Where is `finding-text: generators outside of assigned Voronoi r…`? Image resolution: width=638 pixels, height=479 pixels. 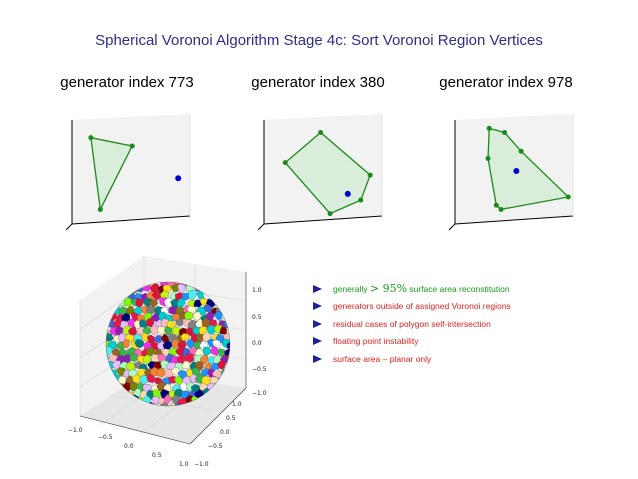 finding-text: generators outside of assigned Voronoi r… is located at coordinates (422, 306).